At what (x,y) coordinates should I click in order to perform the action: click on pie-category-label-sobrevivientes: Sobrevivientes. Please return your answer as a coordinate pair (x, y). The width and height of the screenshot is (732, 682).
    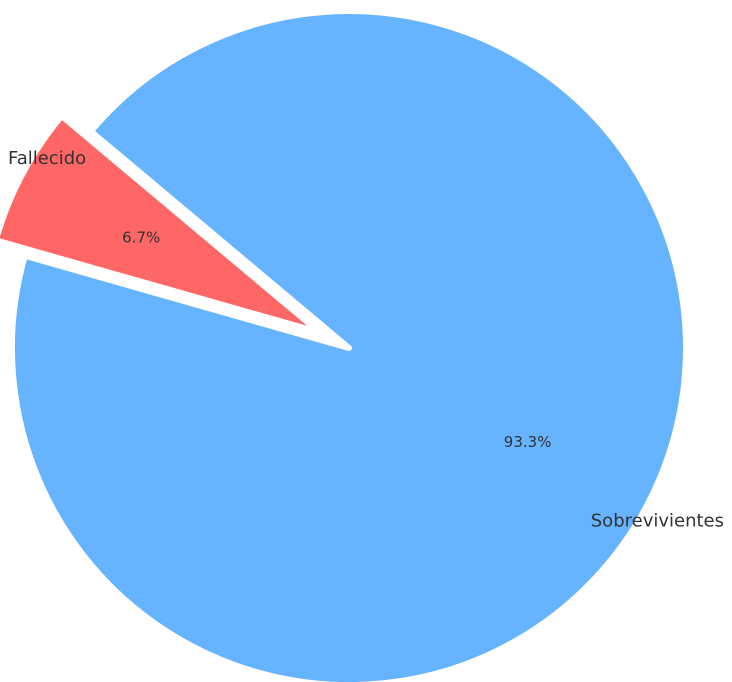
    Looking at the image, I should click on (657, 521).